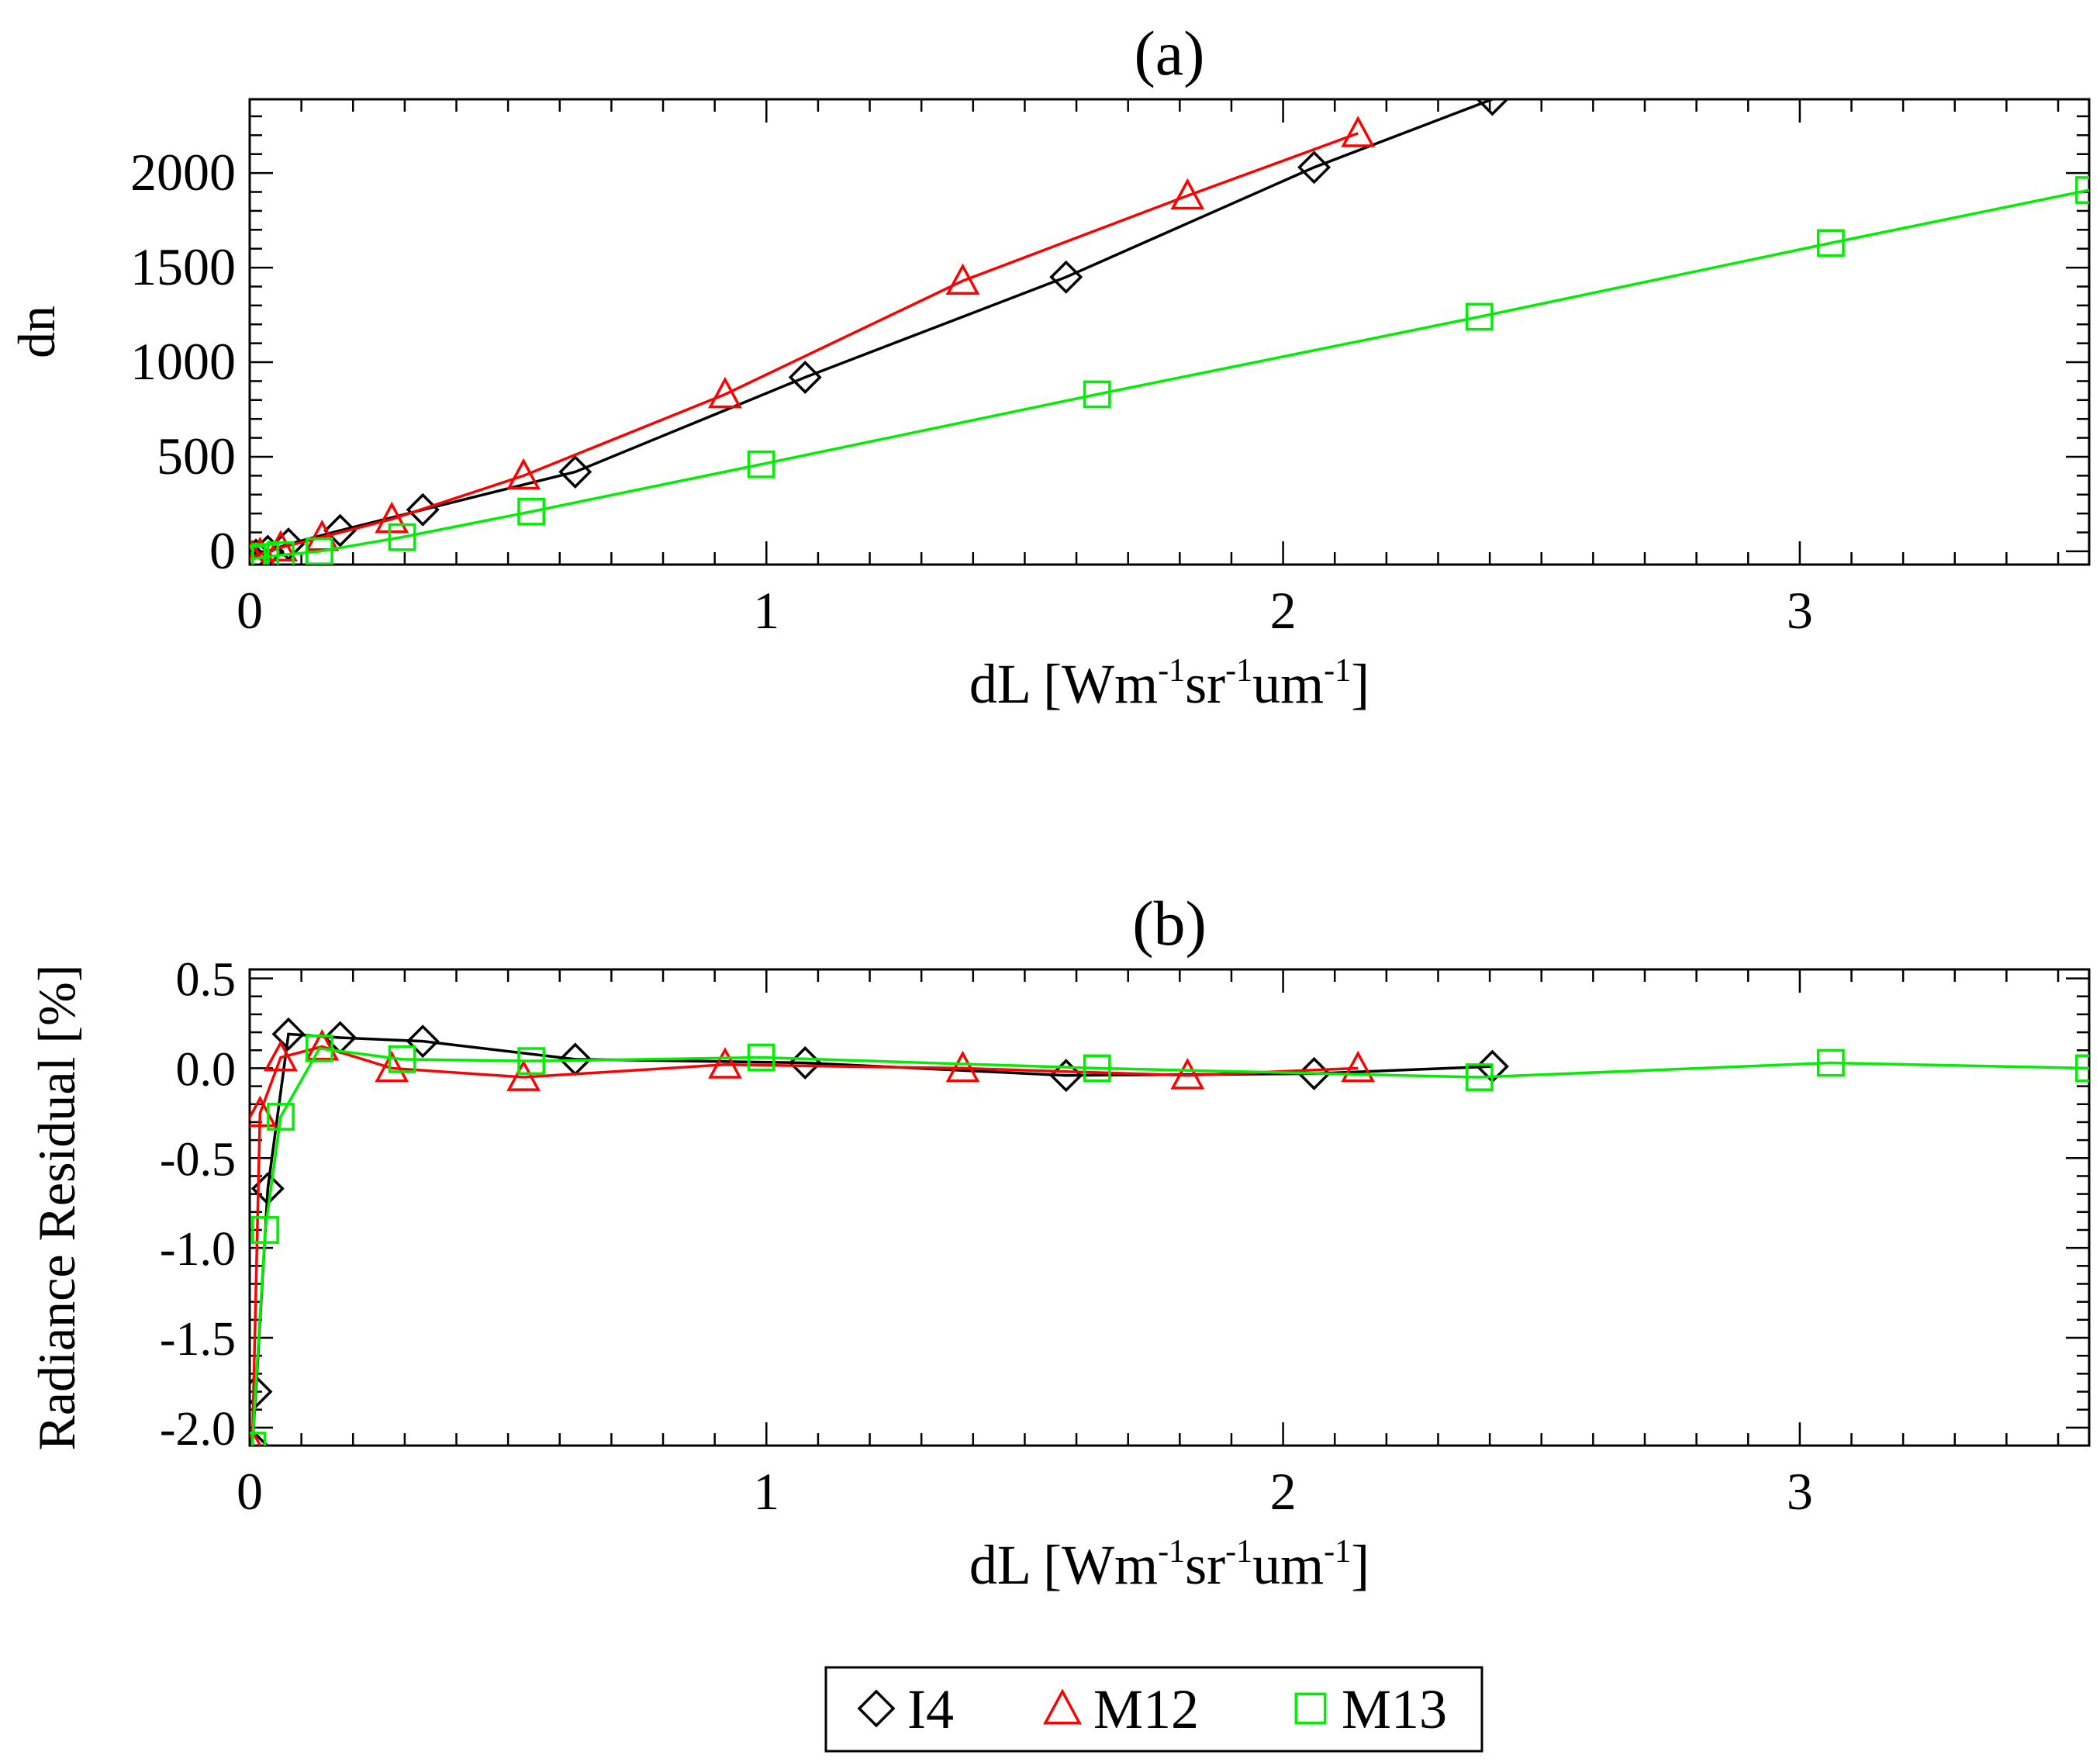  What do you see at coordinates (1394, 1709) in the screenshot?
I see `legend-label: M13` at bounding box center [1394, 1709].